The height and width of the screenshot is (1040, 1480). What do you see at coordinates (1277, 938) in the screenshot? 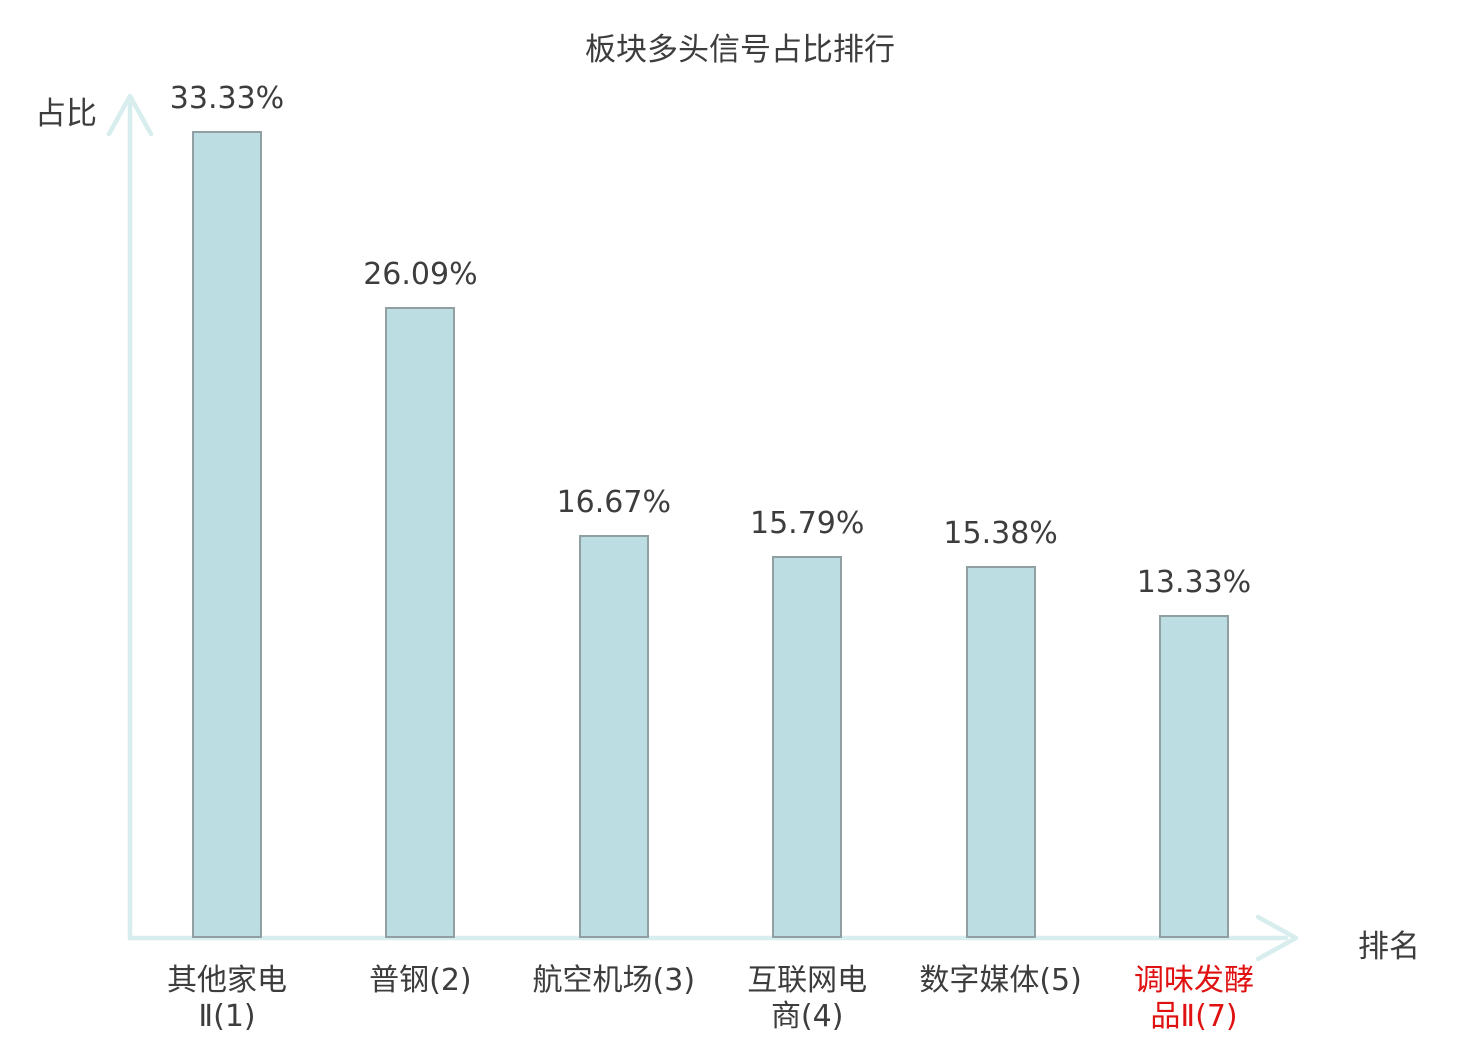
I see `x-axis-arrowhead-icon` at bounding box center [1277, 938].